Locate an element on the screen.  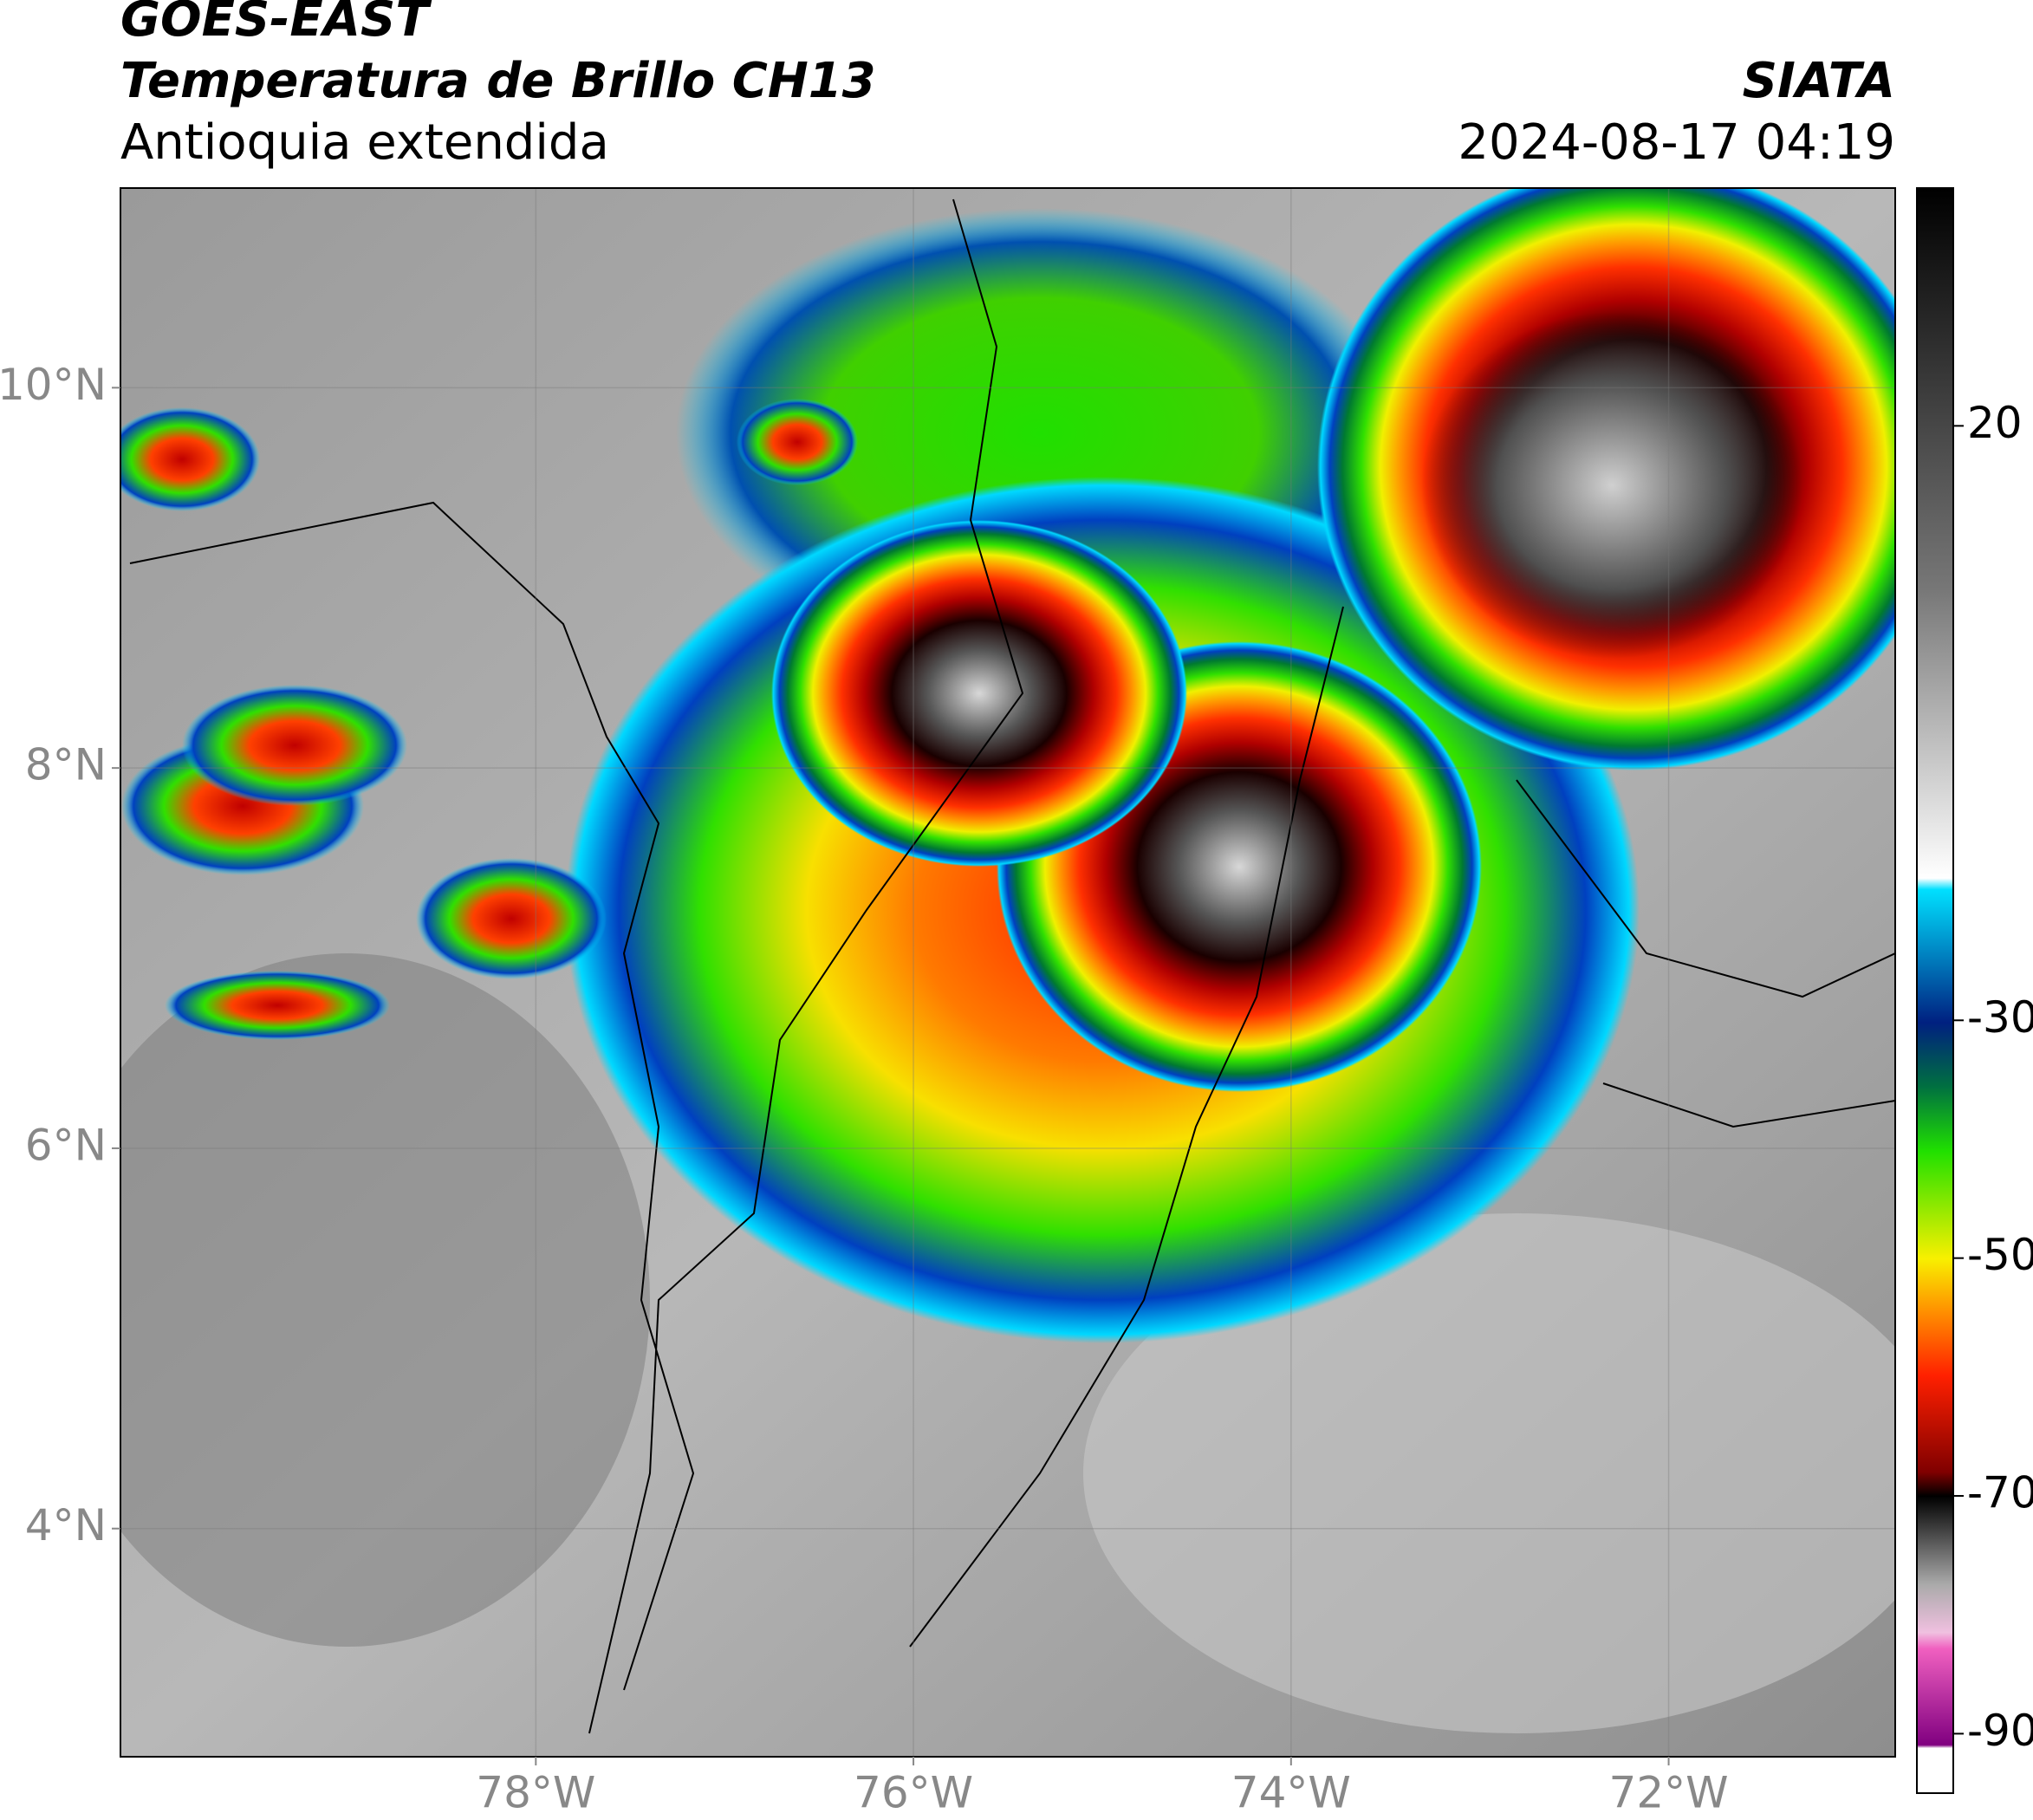
source: SIATA is located at coordinates (1819, 81).